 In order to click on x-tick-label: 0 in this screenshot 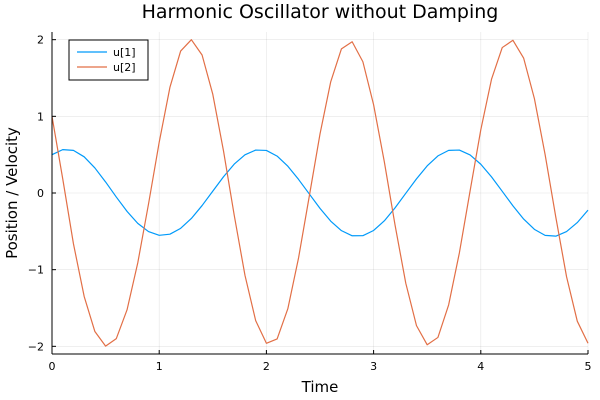, I will do `click(52, 366)`.